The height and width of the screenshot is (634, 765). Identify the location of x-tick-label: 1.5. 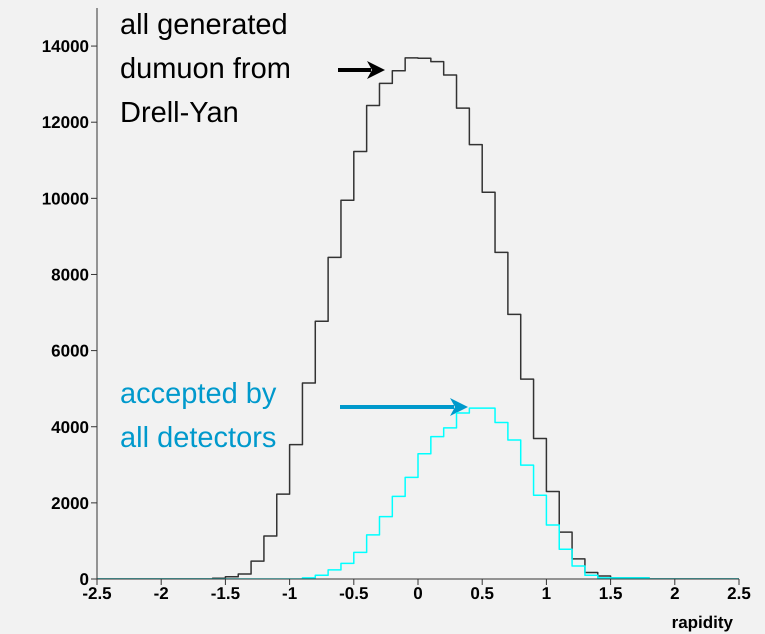
(610, 594).